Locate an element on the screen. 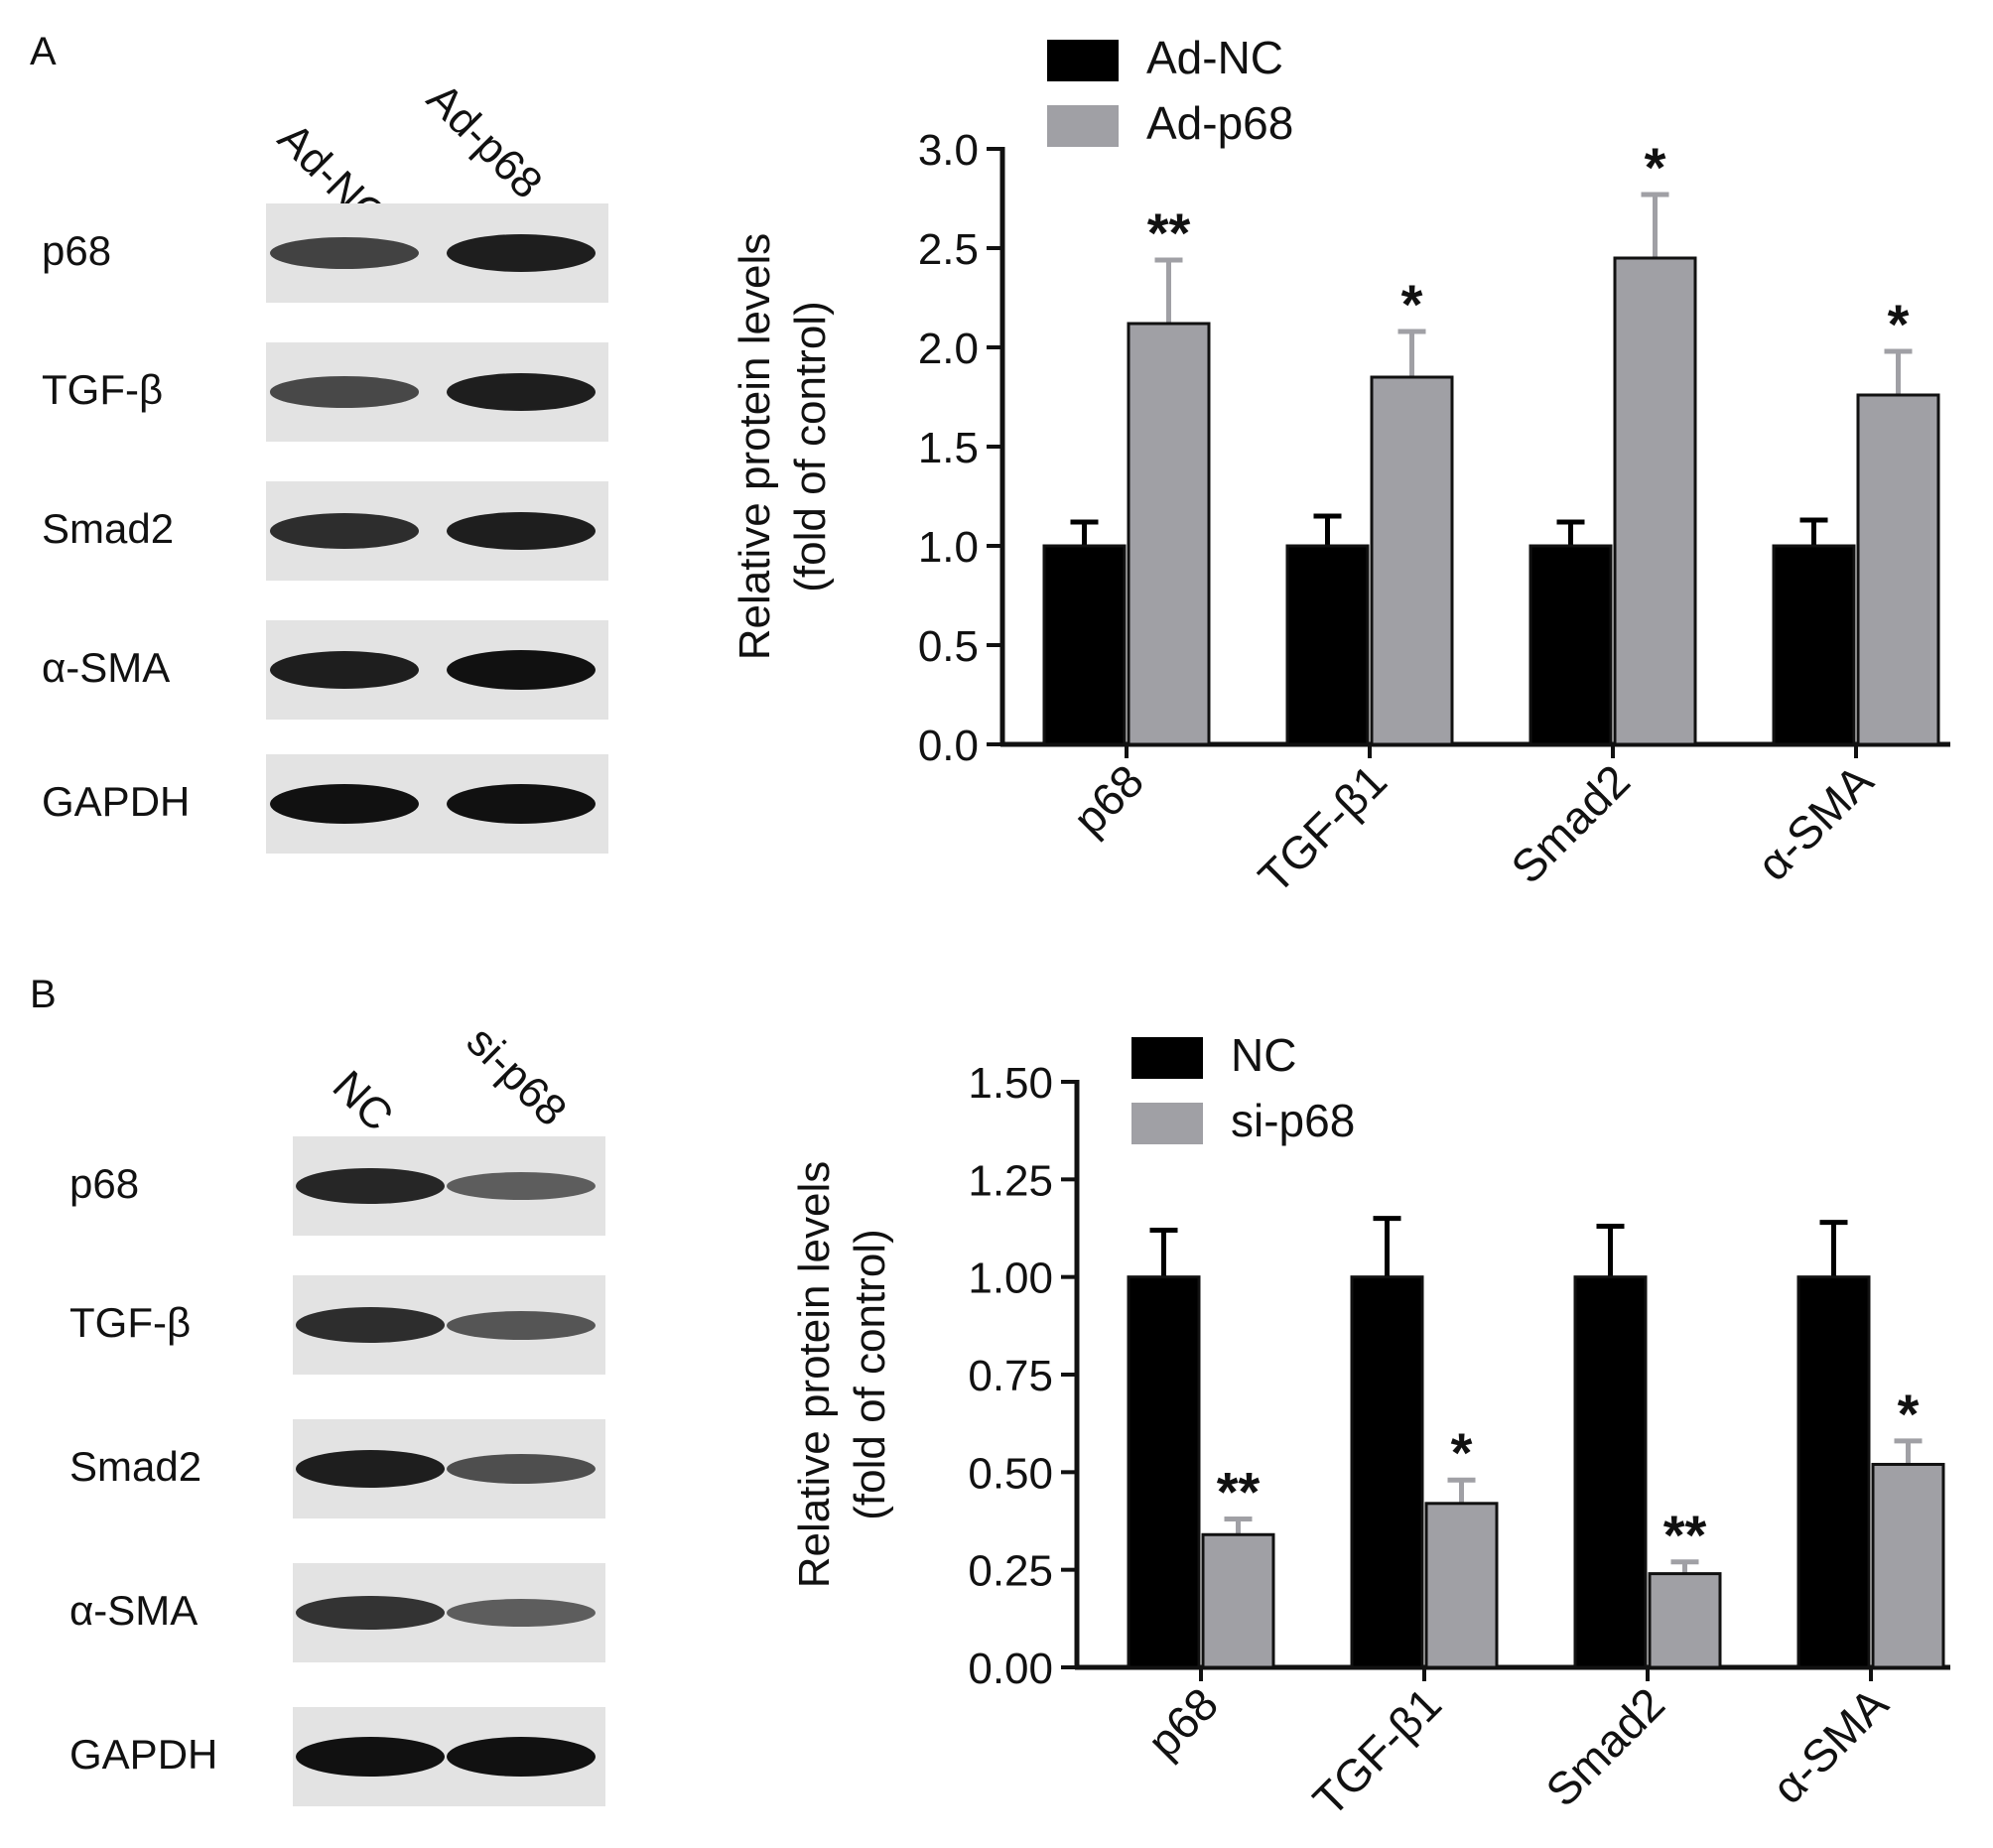  y-tick-label: 3.0 is located at coordinates (948, 150).